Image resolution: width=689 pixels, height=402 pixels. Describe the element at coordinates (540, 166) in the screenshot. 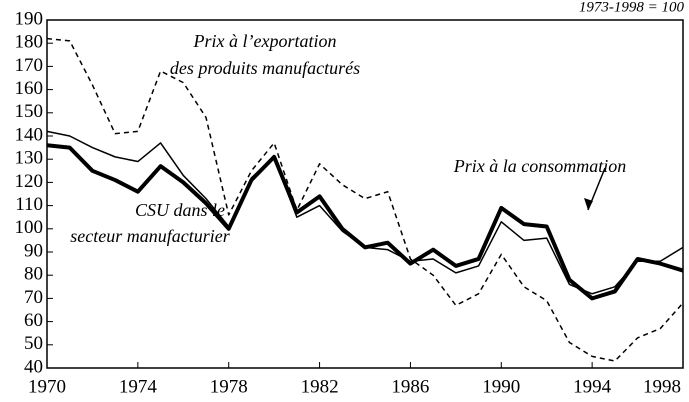

I see `series-label: Prix à la consommation` at that location.